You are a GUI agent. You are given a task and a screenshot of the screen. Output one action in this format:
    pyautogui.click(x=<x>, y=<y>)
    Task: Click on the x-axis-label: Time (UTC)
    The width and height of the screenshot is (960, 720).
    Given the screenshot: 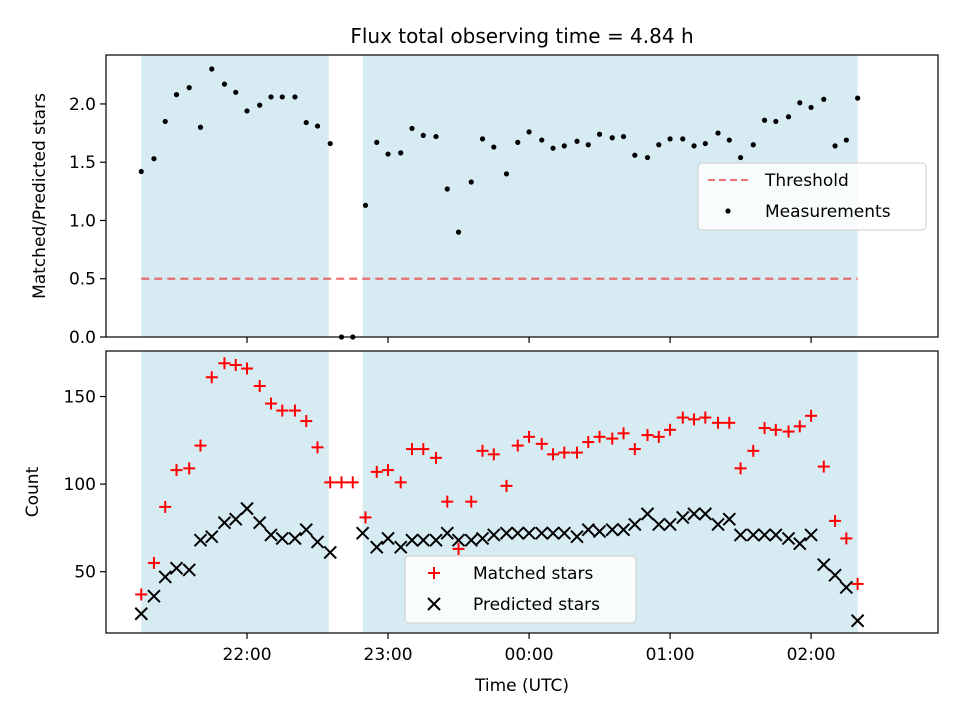 What is the action you would take?
    pyautogui.click(x=521, y=686)
    